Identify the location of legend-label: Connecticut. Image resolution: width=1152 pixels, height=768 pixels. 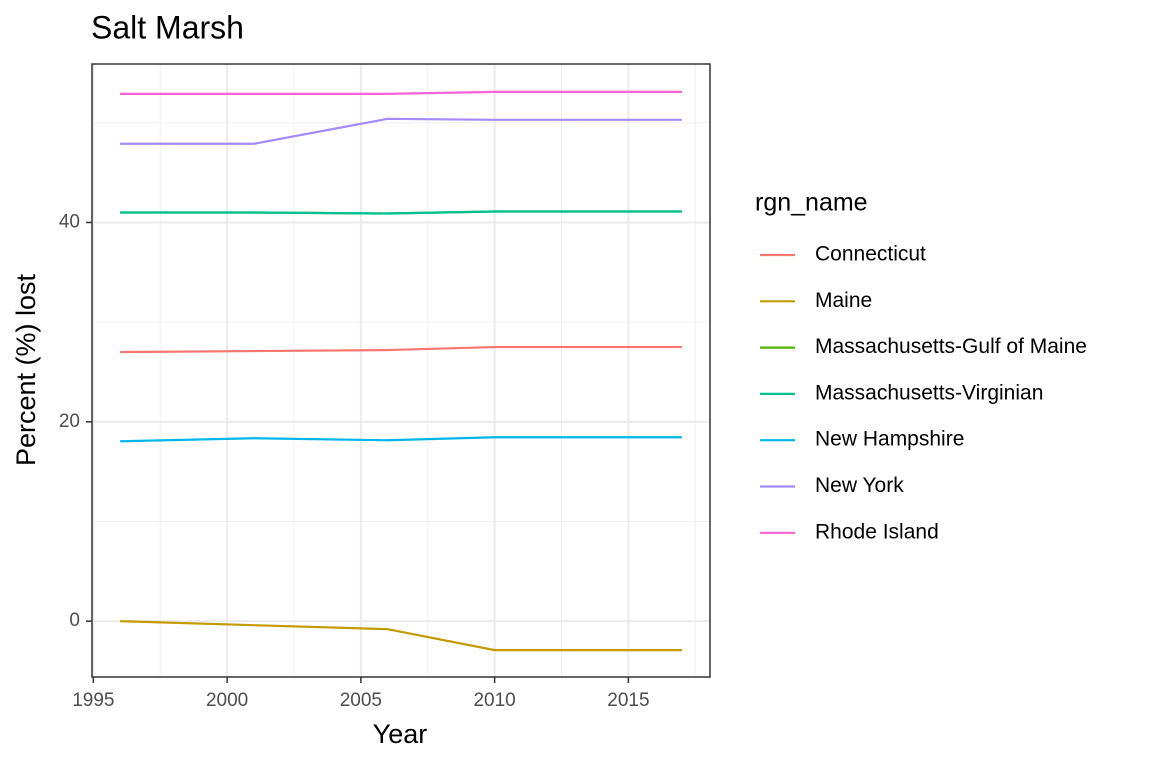
(870, 254).